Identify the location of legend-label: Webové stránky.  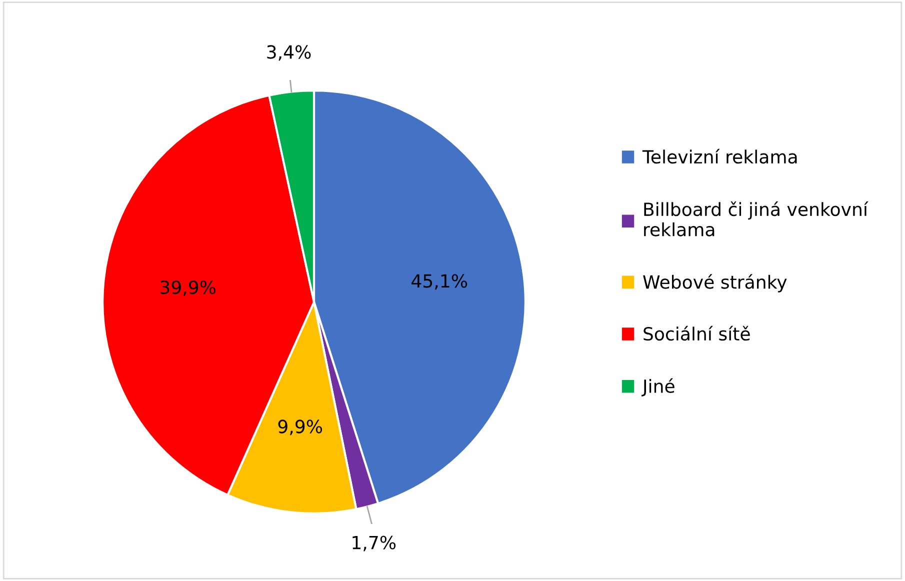
(715, 283).